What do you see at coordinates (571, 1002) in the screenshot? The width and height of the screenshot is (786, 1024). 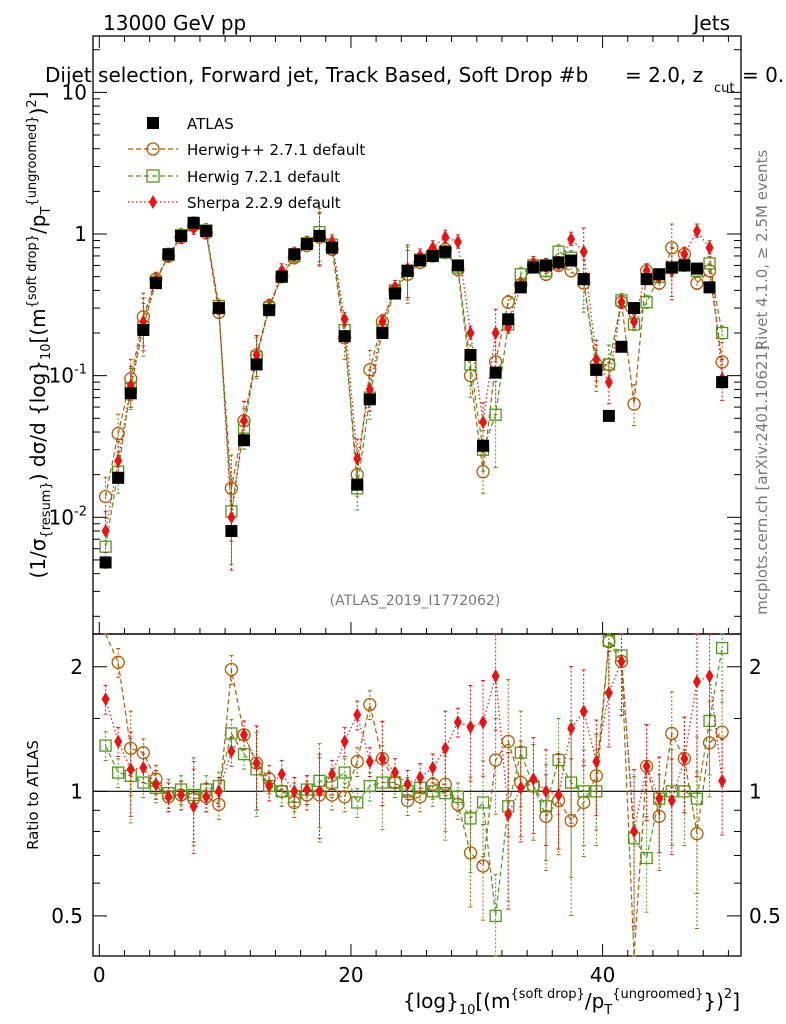 I see `x-axis-title: {log}10[(m{soft drop}/pT{ungroomed}})2]` at bounding box center [571, 1002].